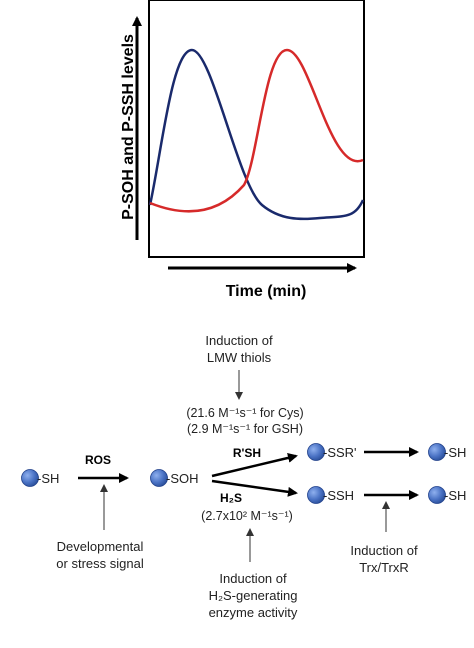  What do you see at coordinates (245, 429) in the screenshot?
I see `rate-gsh: (2.9 M⁻¹s⁻¹ for GSH)` at bounding box center [245, 429].